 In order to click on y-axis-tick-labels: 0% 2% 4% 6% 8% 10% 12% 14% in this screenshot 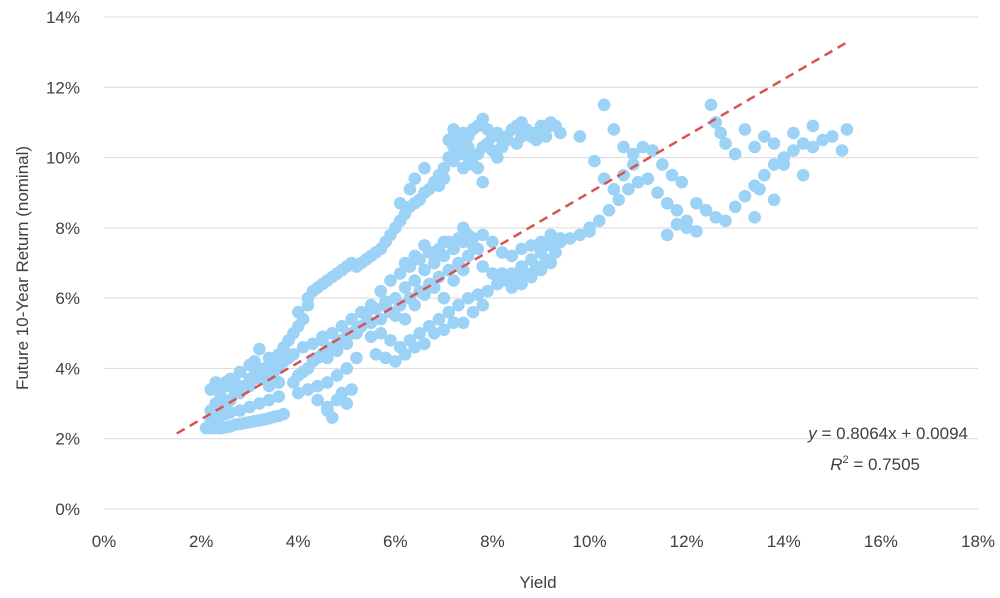, I will do `click(63, 263)`.